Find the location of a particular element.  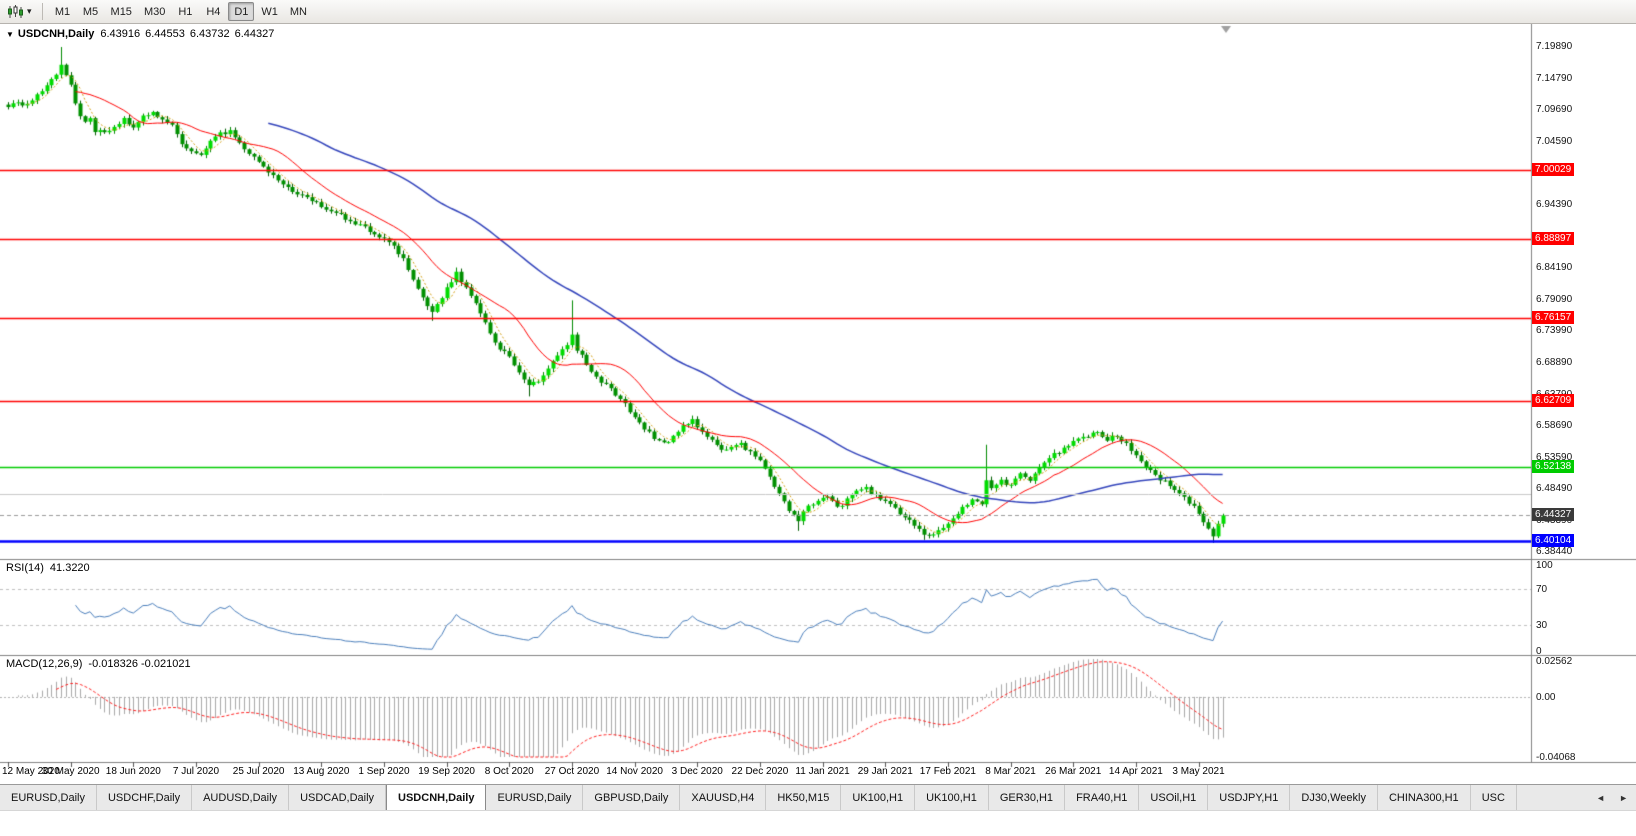

rsi-indicator-label: RSI(14) 41.3220 is located at coordinates (48, 568).